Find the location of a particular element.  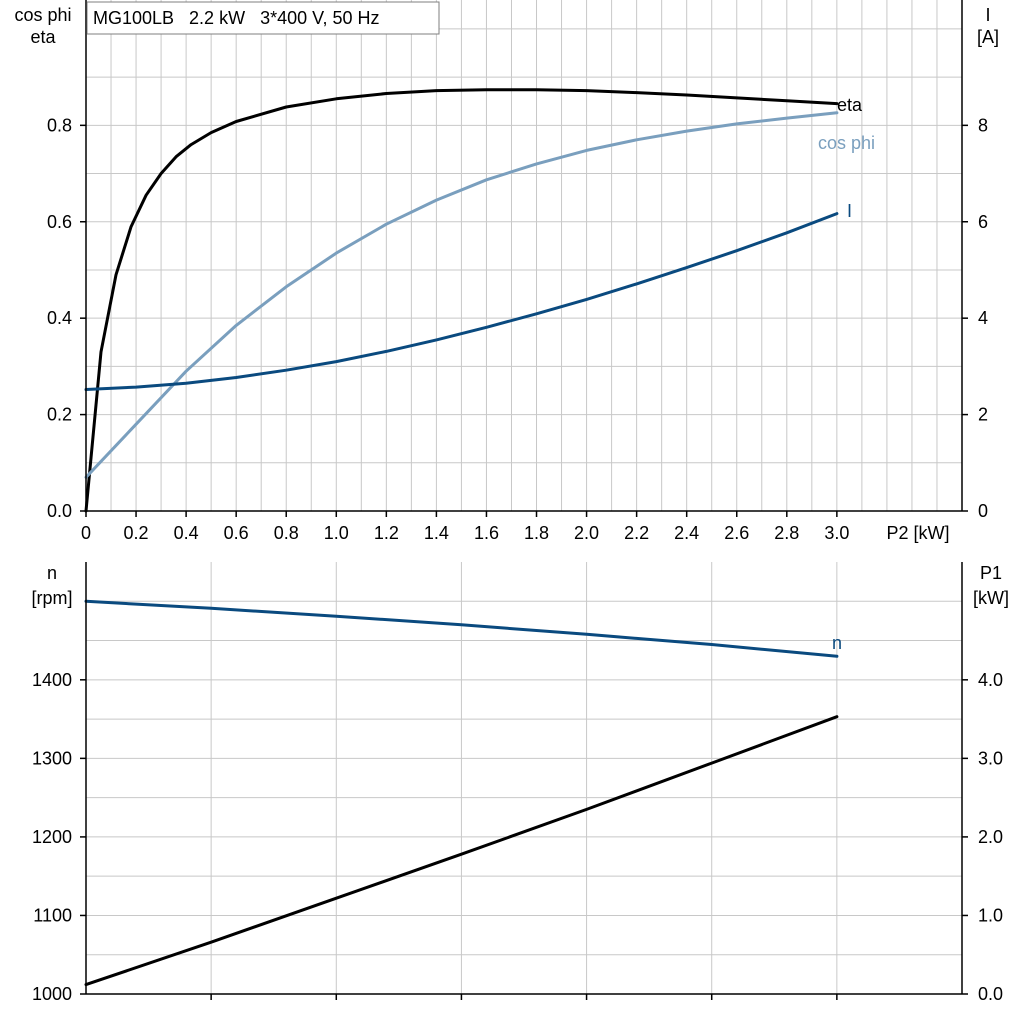

y-right-tick-label: 1.0 is located at coordinates (990, 915).